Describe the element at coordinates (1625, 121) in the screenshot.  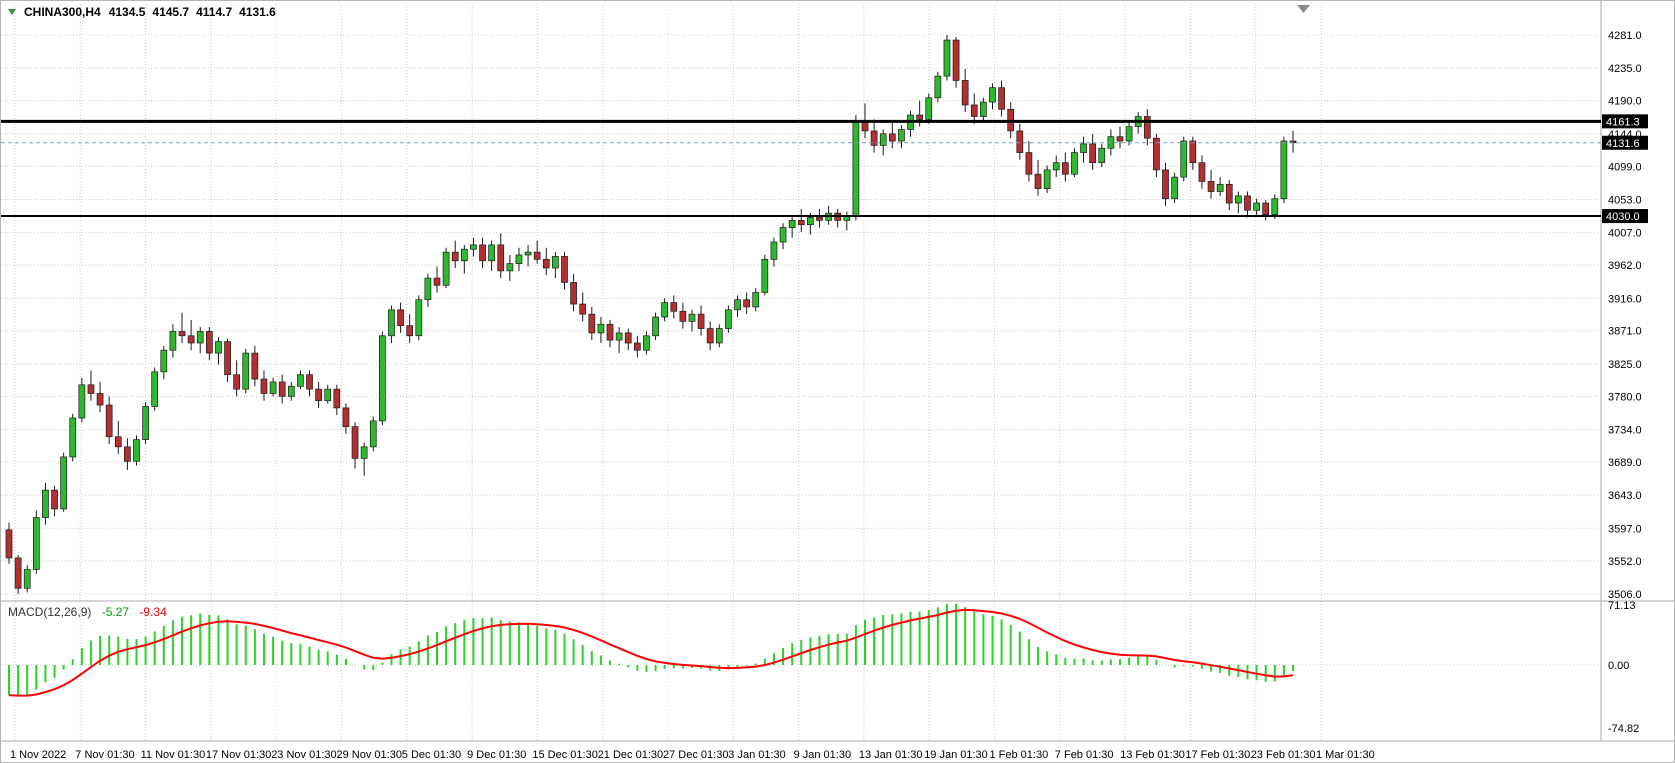
I see `level-price-badge` at that location.